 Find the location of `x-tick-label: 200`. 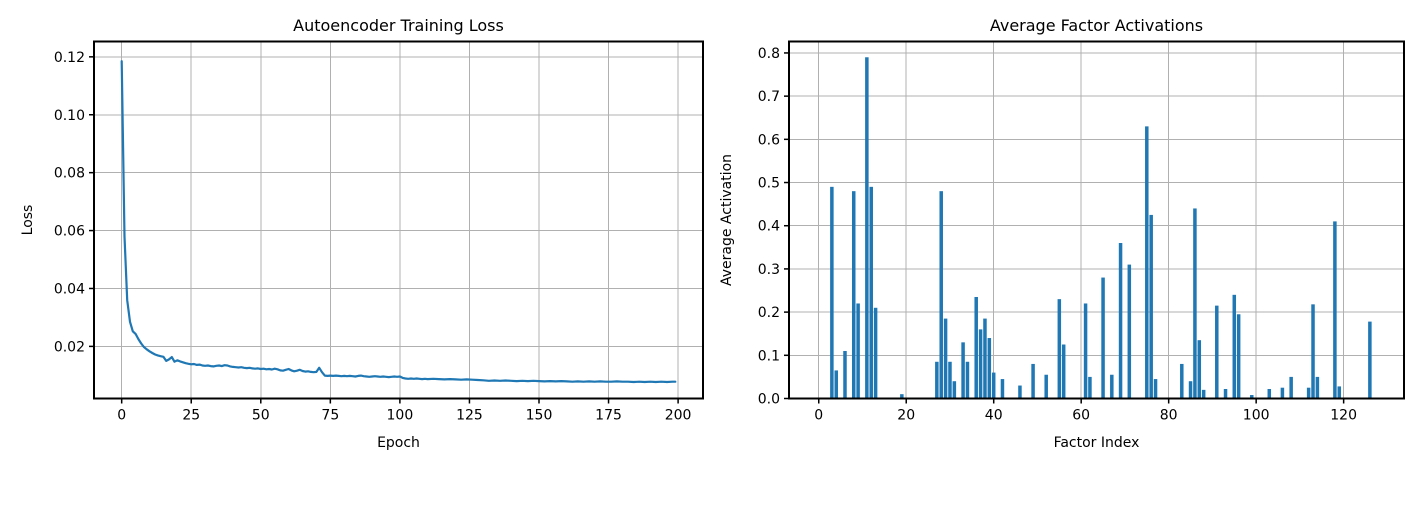

x-tick-label: 200 is located at coordinates (678, 416).